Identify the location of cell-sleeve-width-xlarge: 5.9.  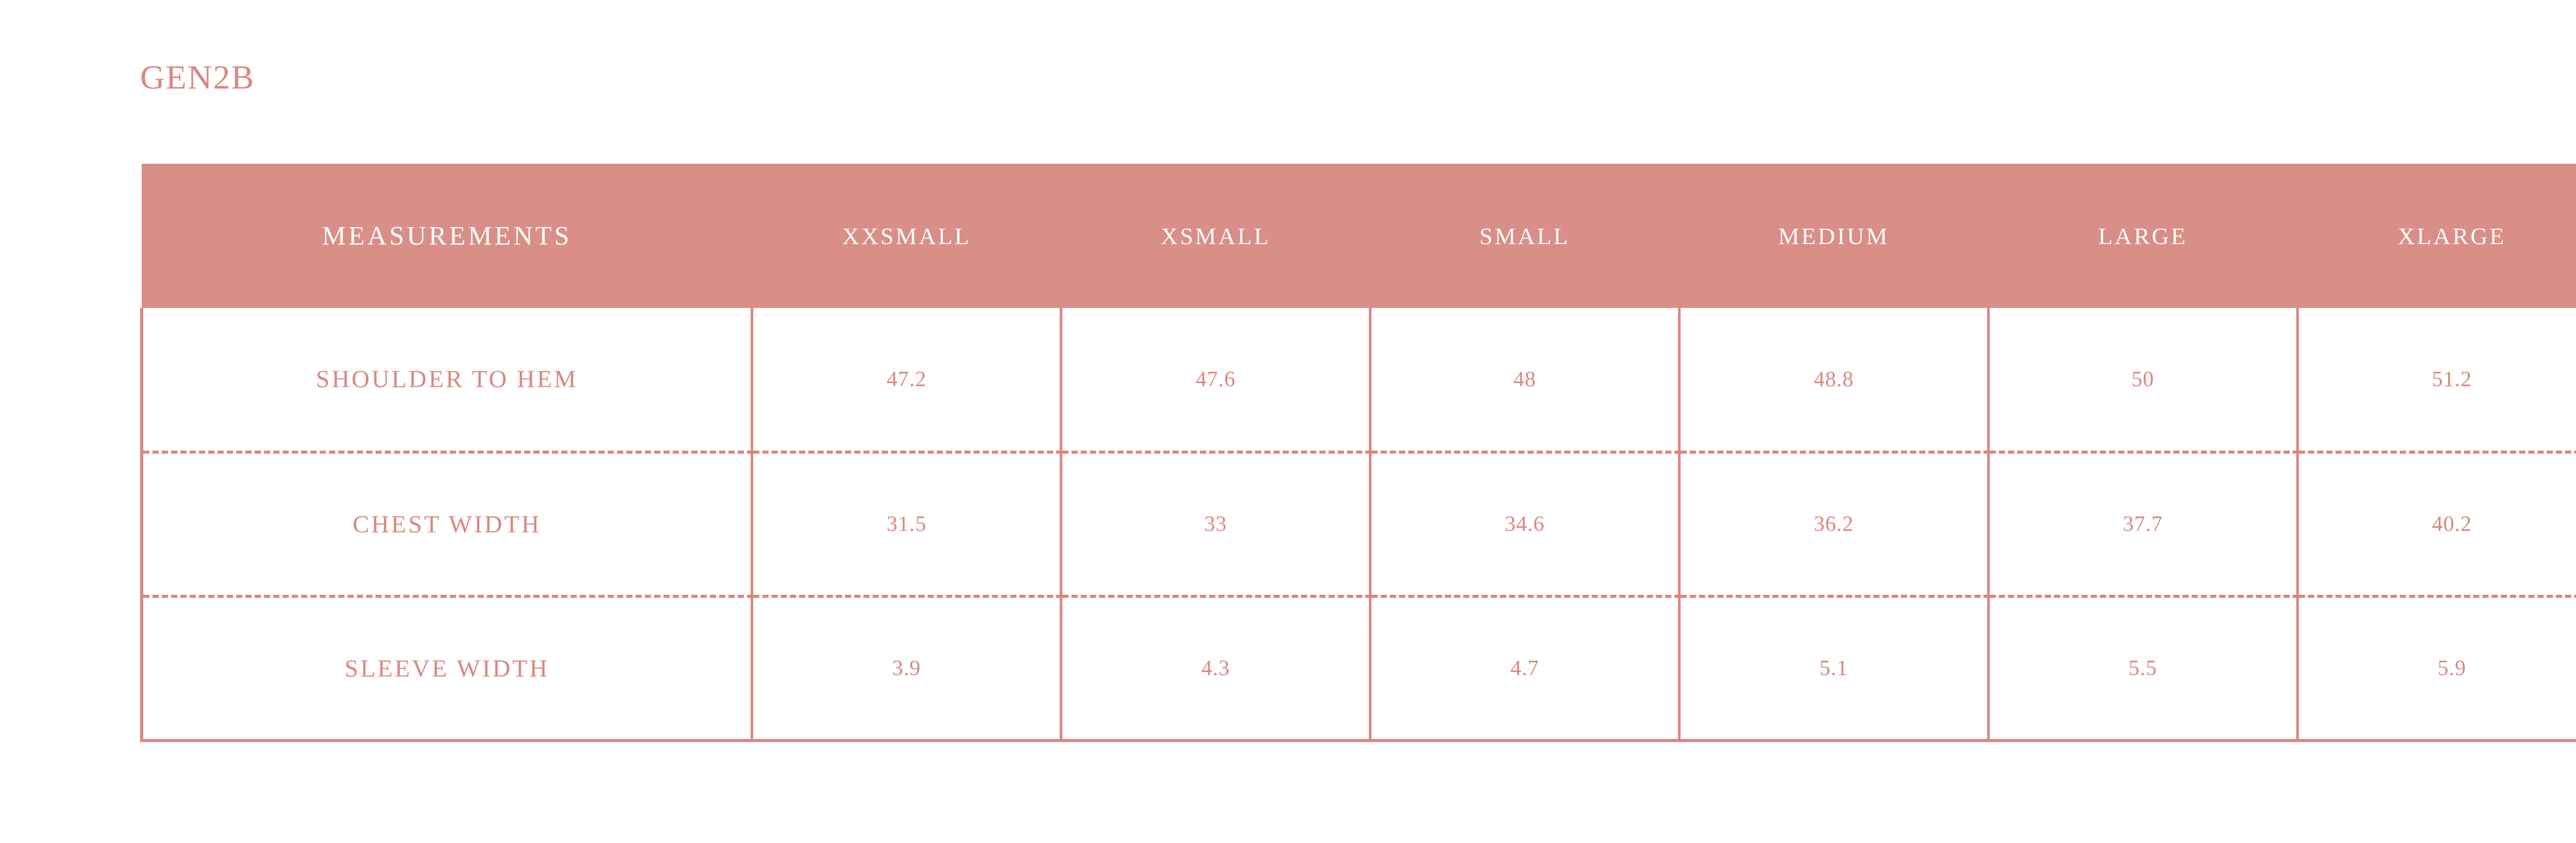
(2436, 668).